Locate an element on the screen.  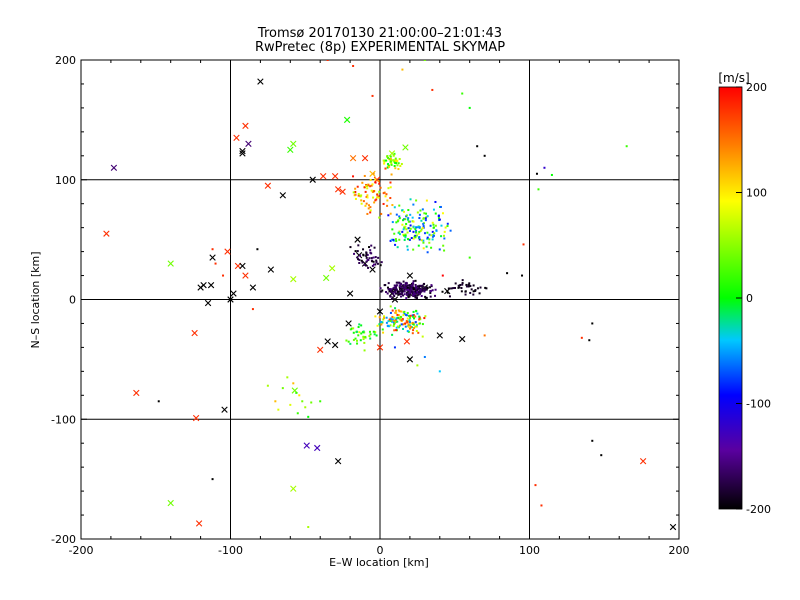
colorbar-tick-label: 200 is located at coordinates (756, 87).